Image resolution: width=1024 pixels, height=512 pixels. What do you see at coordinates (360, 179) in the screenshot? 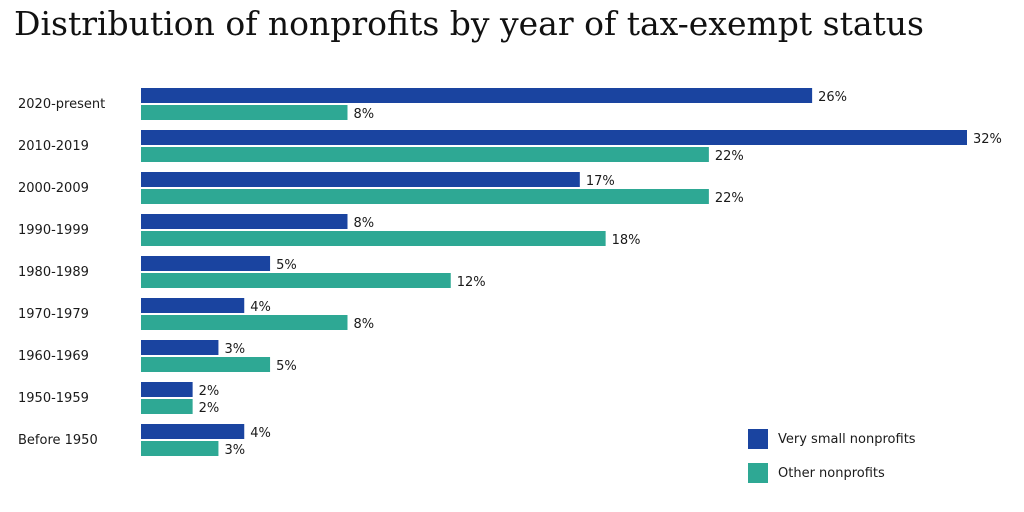
I see `bar-very-small-nonprofits-2000-2009` at bounding box center [360, 179].